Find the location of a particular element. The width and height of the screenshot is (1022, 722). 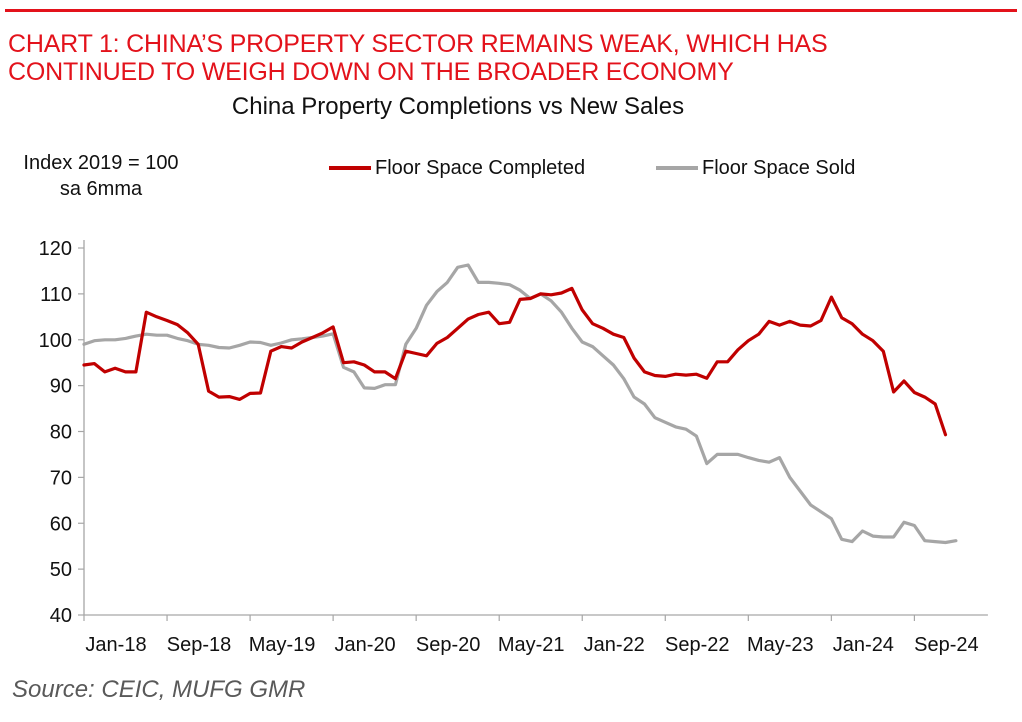

y-axis-label-line-1: Index 2019 = 100 is located at coordinates (101, 163).